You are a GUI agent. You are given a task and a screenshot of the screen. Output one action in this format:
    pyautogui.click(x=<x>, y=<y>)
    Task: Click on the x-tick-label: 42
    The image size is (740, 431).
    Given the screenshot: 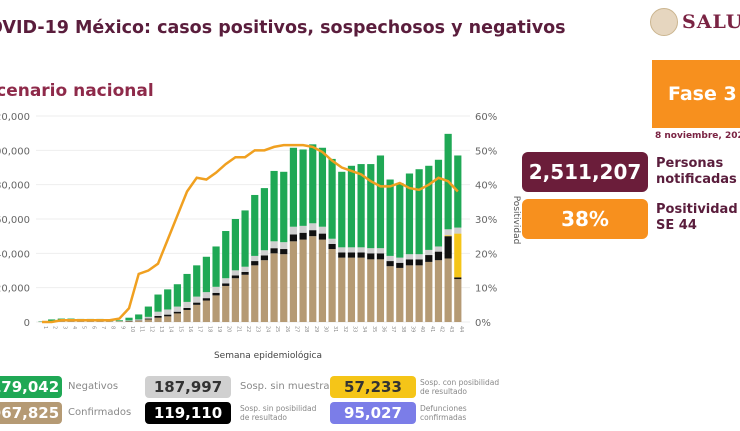 What is the action you would take?
    pyautogui.click(x=441, y=329)
    